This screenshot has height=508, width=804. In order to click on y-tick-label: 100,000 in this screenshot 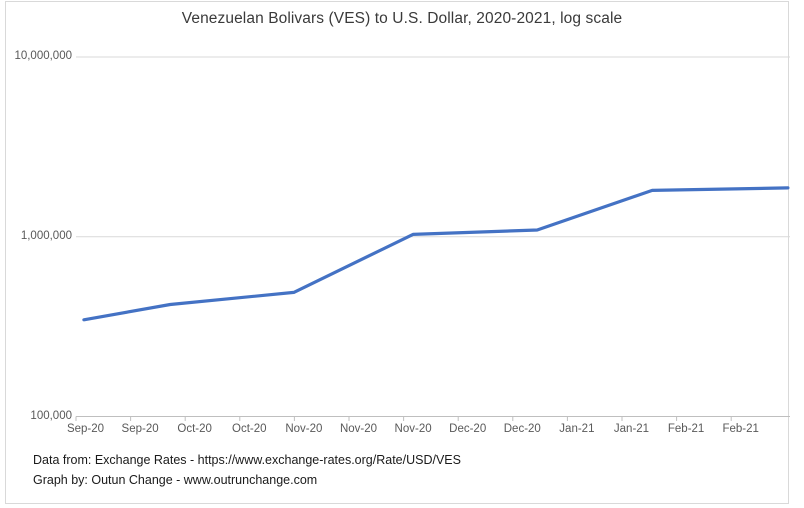, I will do `click(51, 415)`.